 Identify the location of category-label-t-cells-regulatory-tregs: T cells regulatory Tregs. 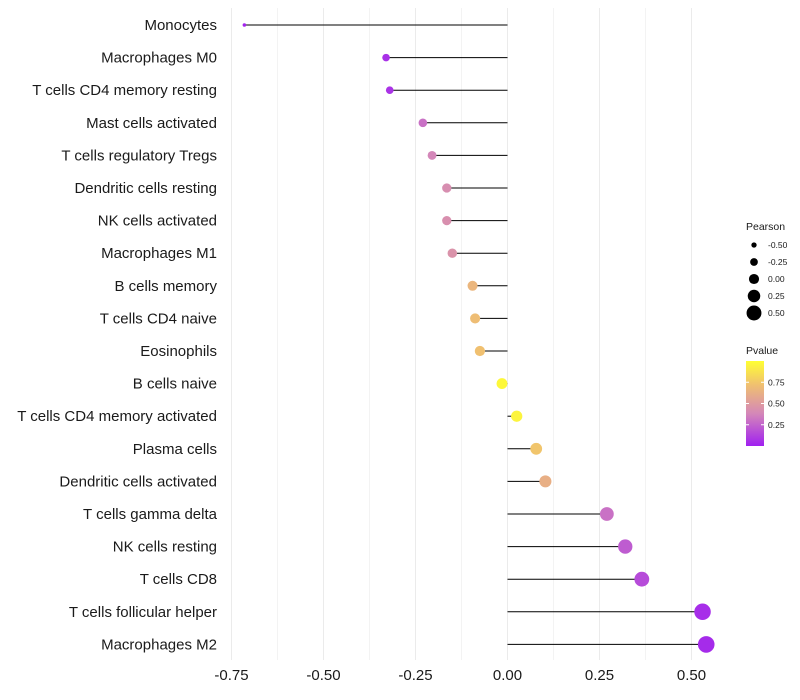
(139, 155).